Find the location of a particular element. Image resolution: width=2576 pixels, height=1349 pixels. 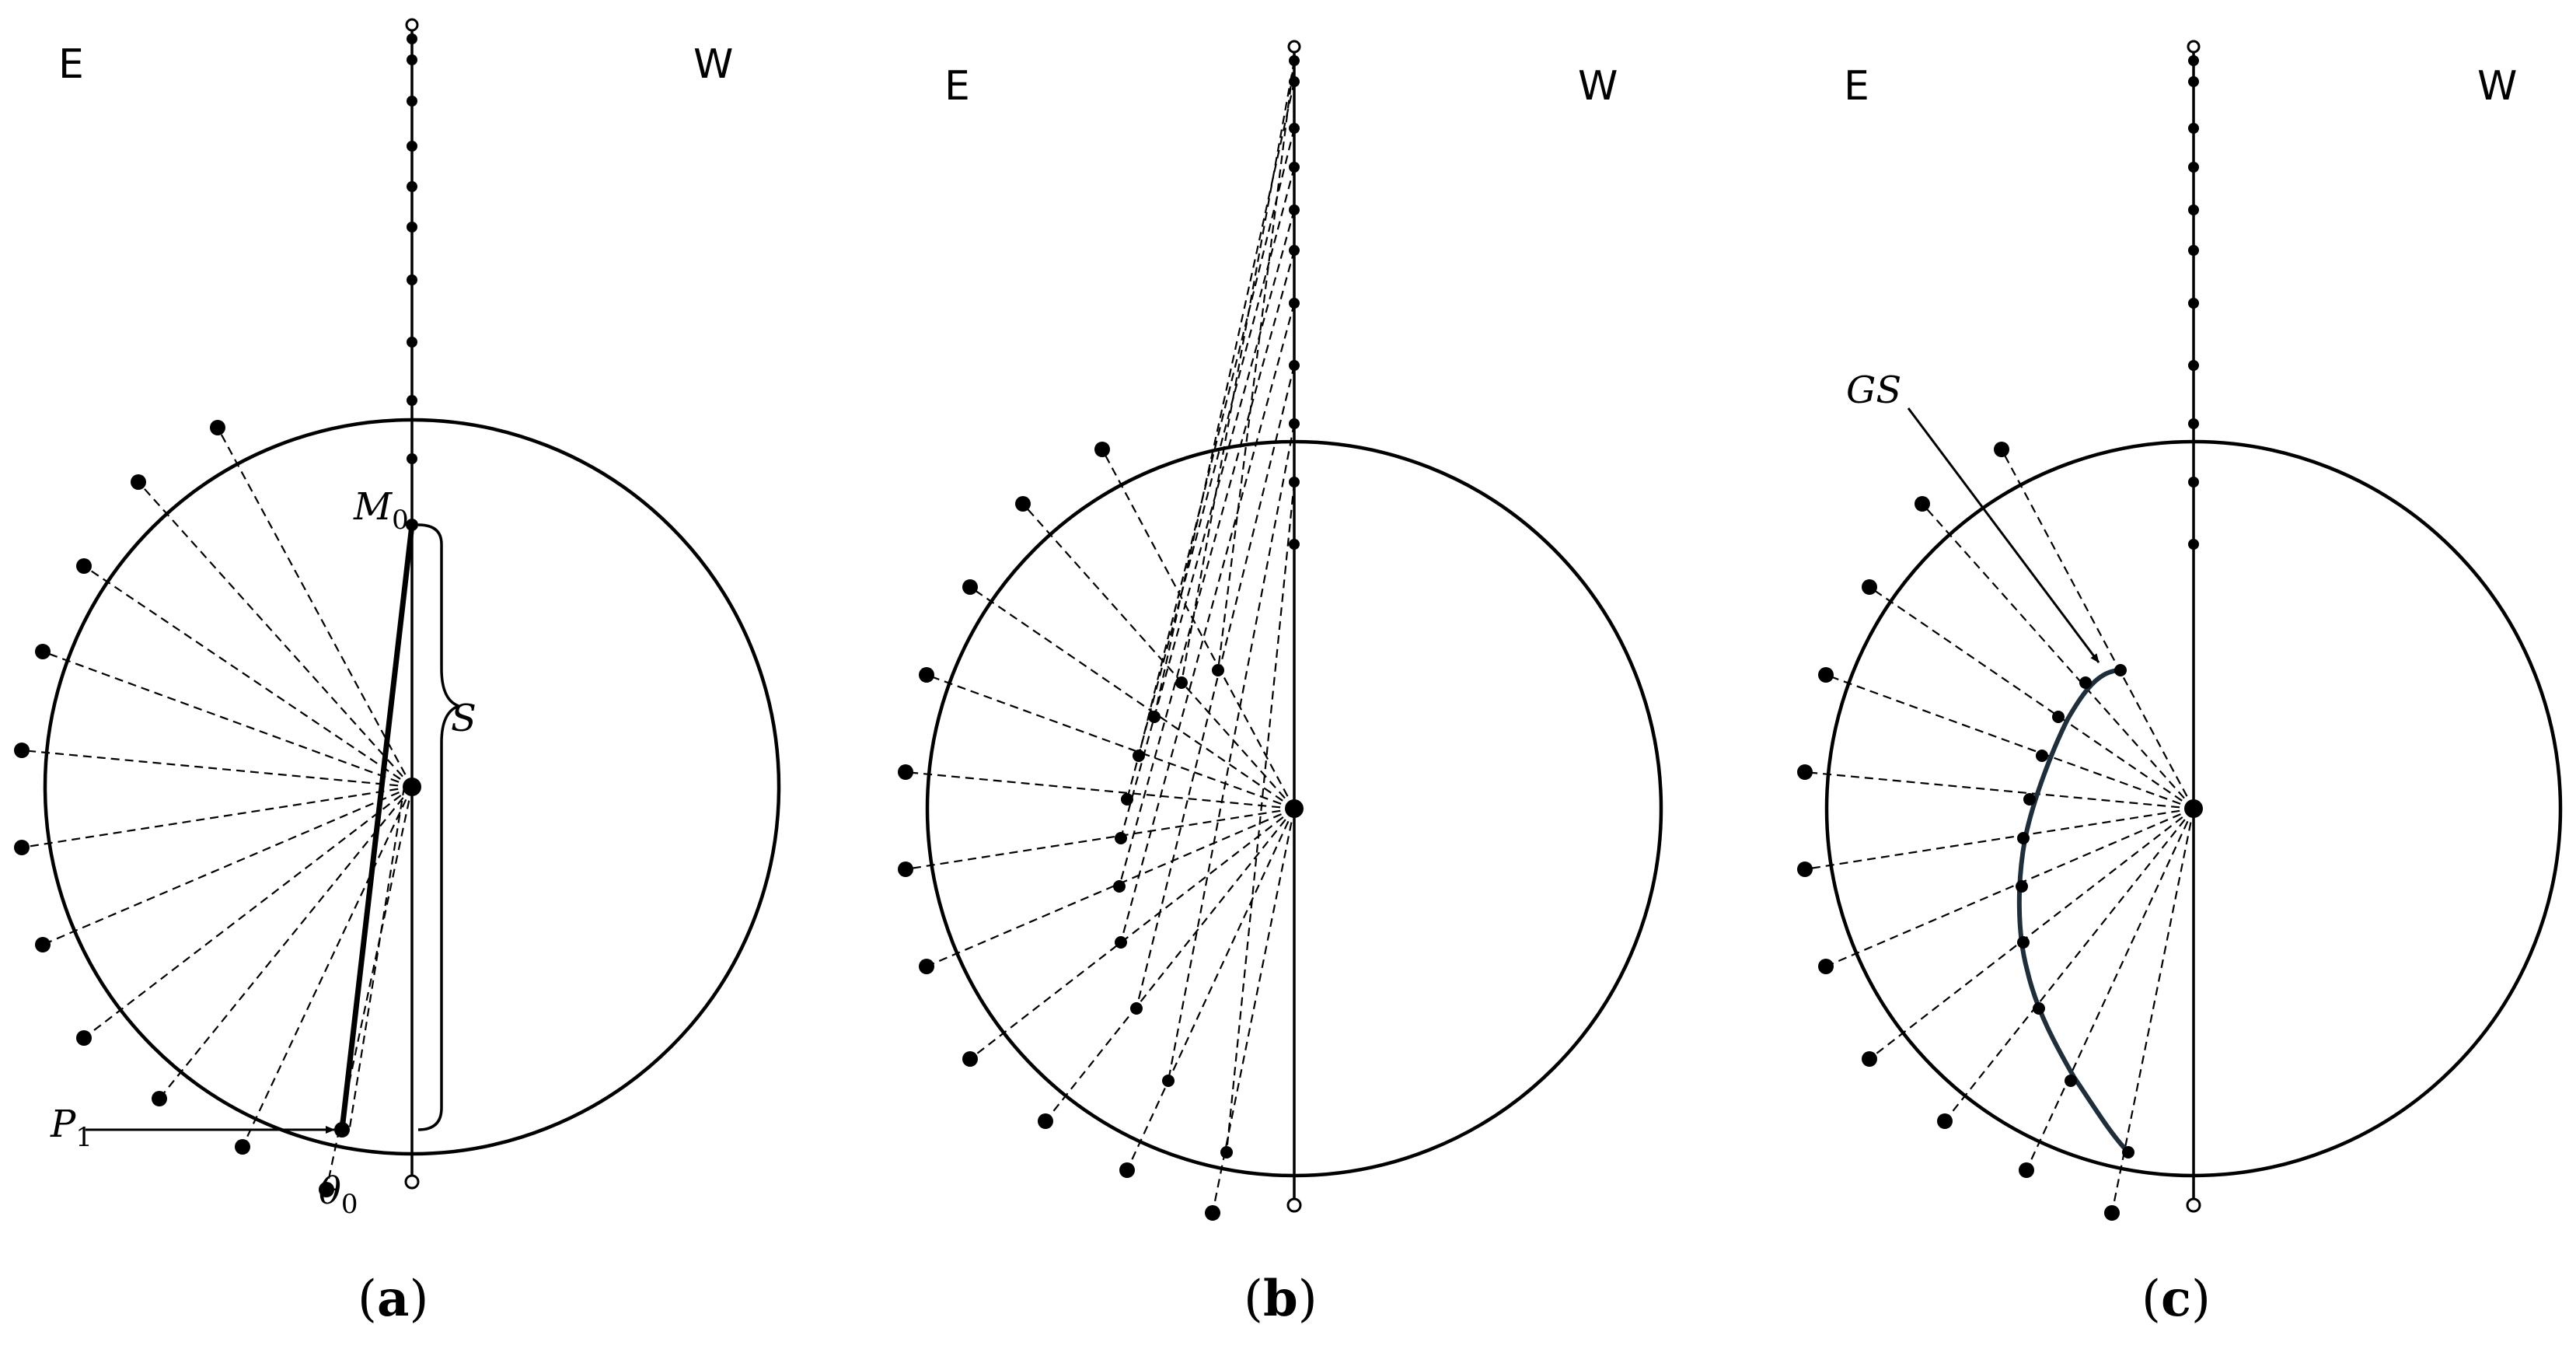

panel-caption: (c) is located at coordinates (2176, 1299).